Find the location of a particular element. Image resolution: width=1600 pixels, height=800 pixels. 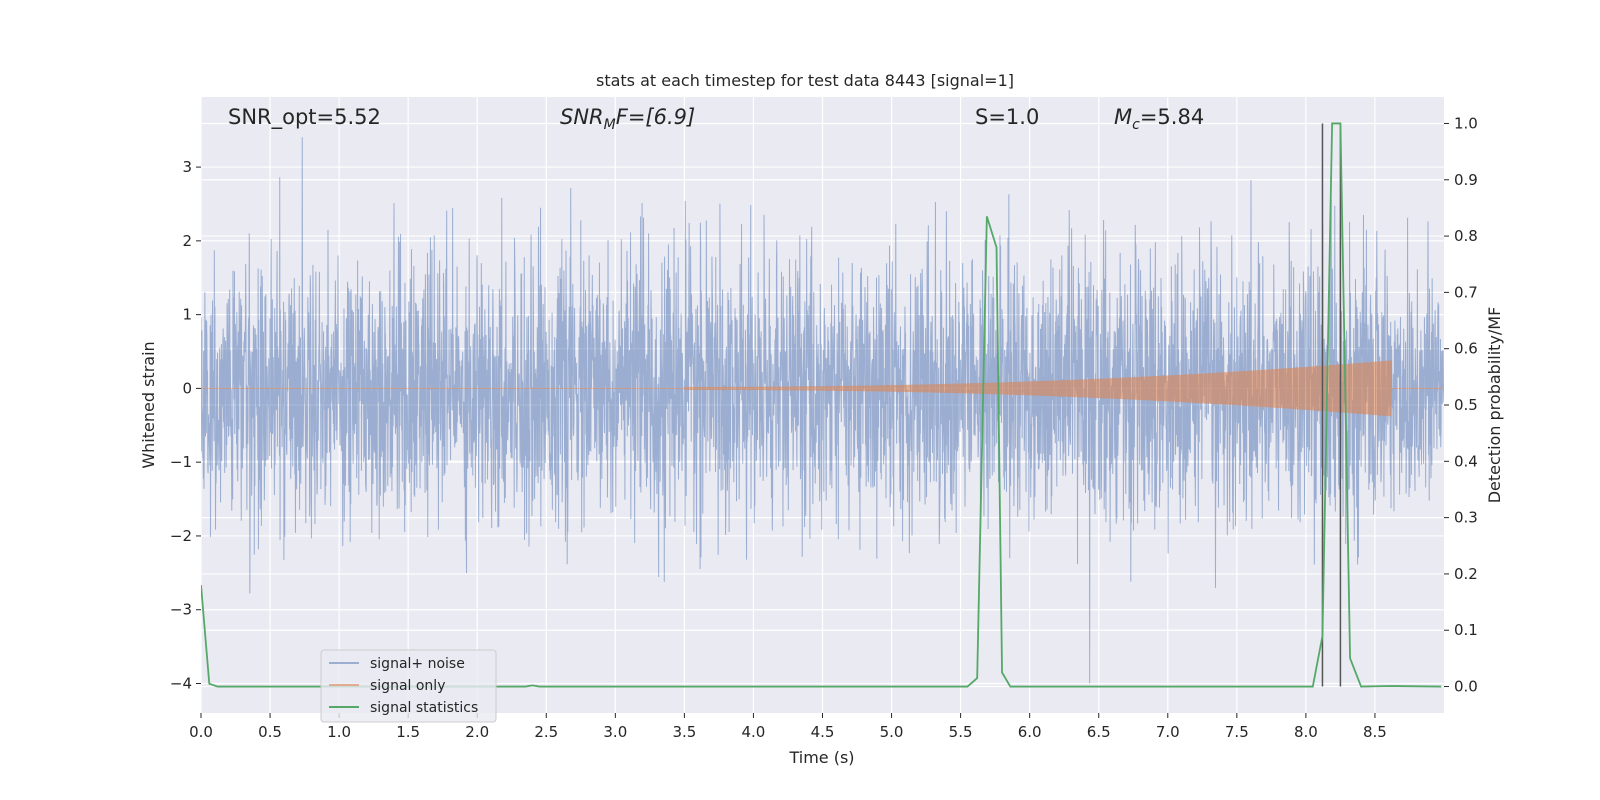

mc-annotation: Mc=5.84 is located at coordinates (1159, 119).